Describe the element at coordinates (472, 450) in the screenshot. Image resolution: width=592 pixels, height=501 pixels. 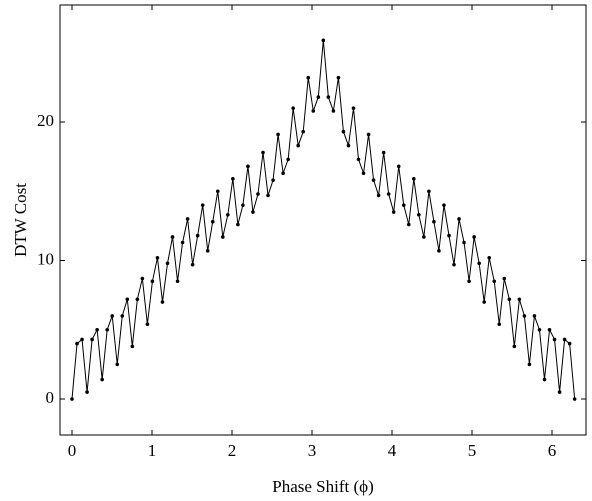
I see `x-tick-label: 5` at that location.